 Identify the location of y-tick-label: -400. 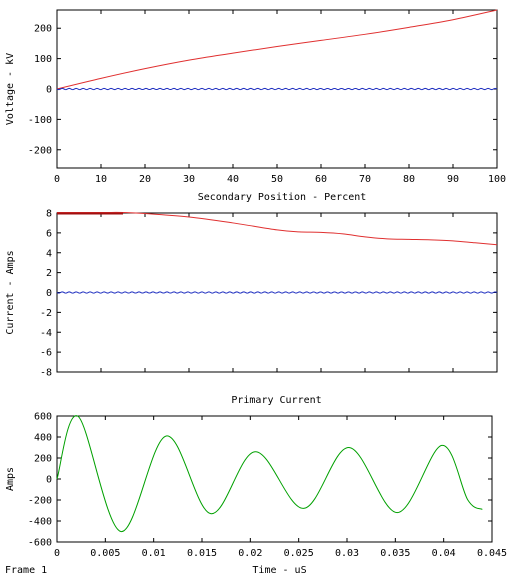
(40, 522).